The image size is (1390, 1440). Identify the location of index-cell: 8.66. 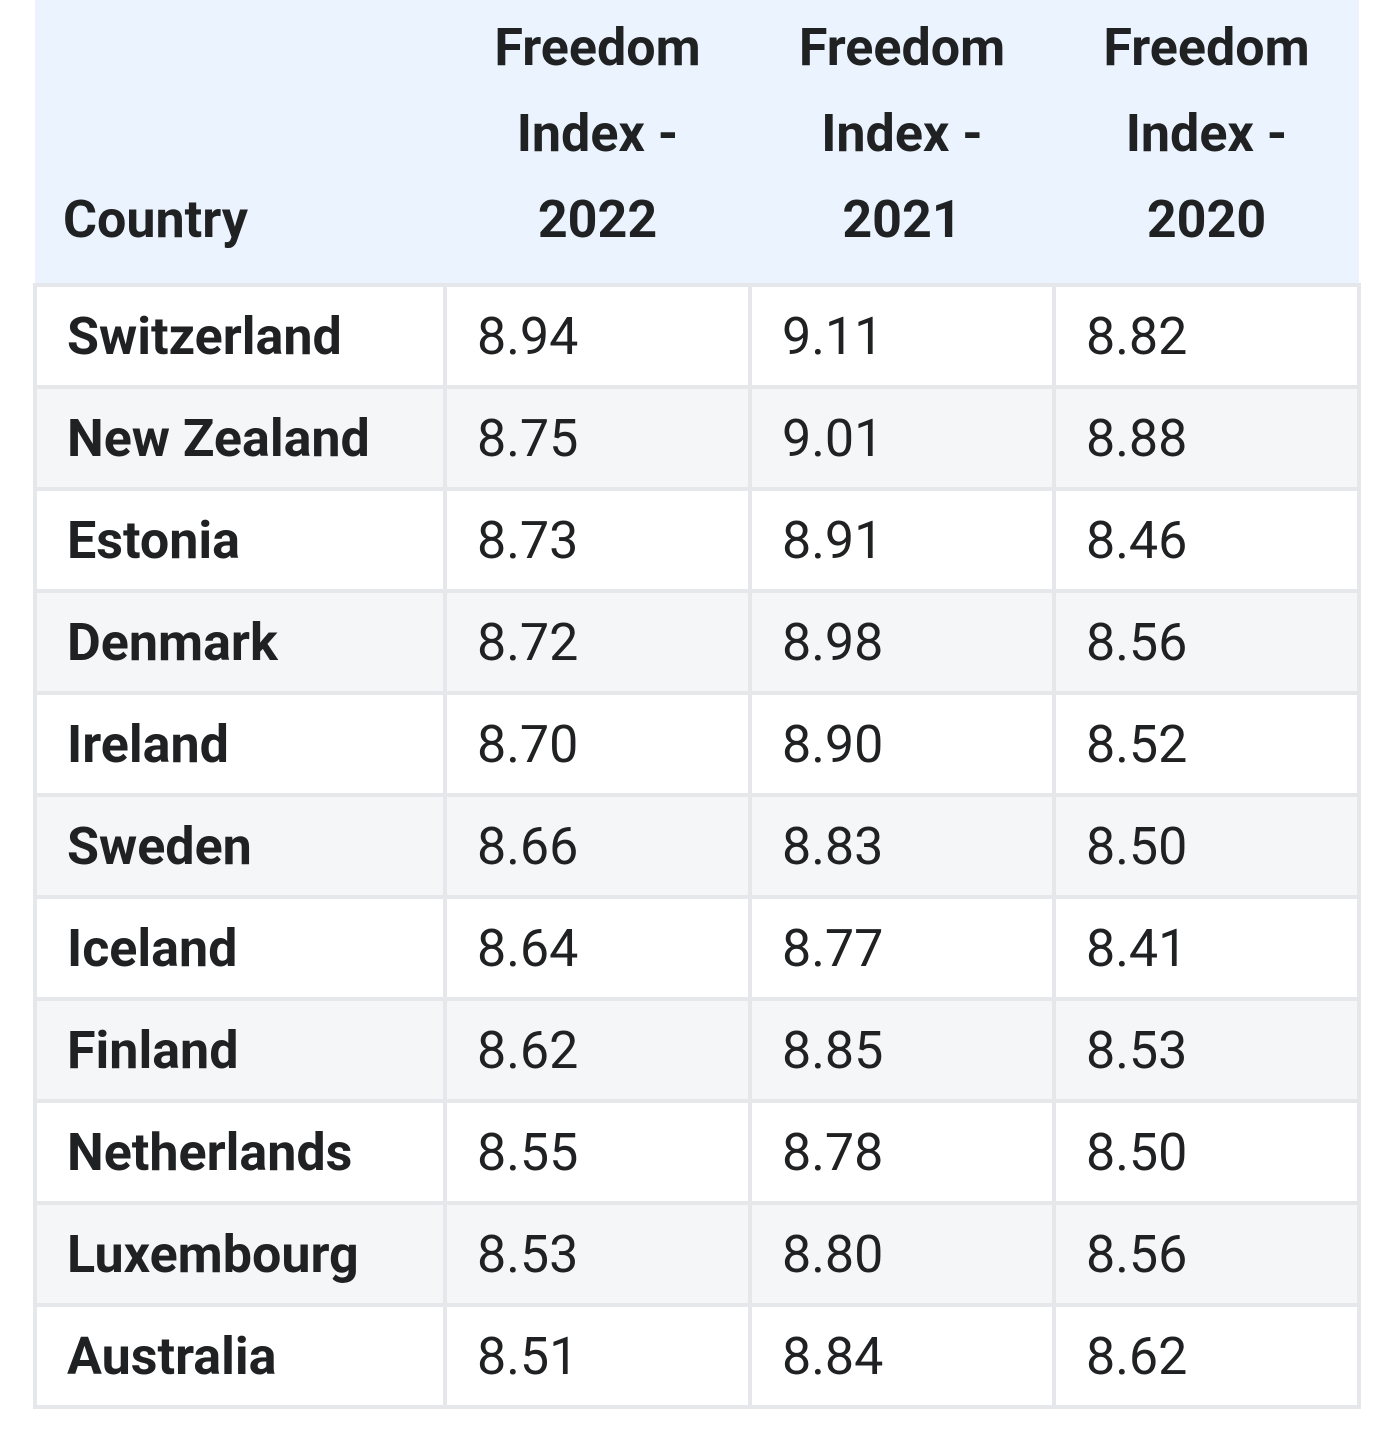
(597, 846).